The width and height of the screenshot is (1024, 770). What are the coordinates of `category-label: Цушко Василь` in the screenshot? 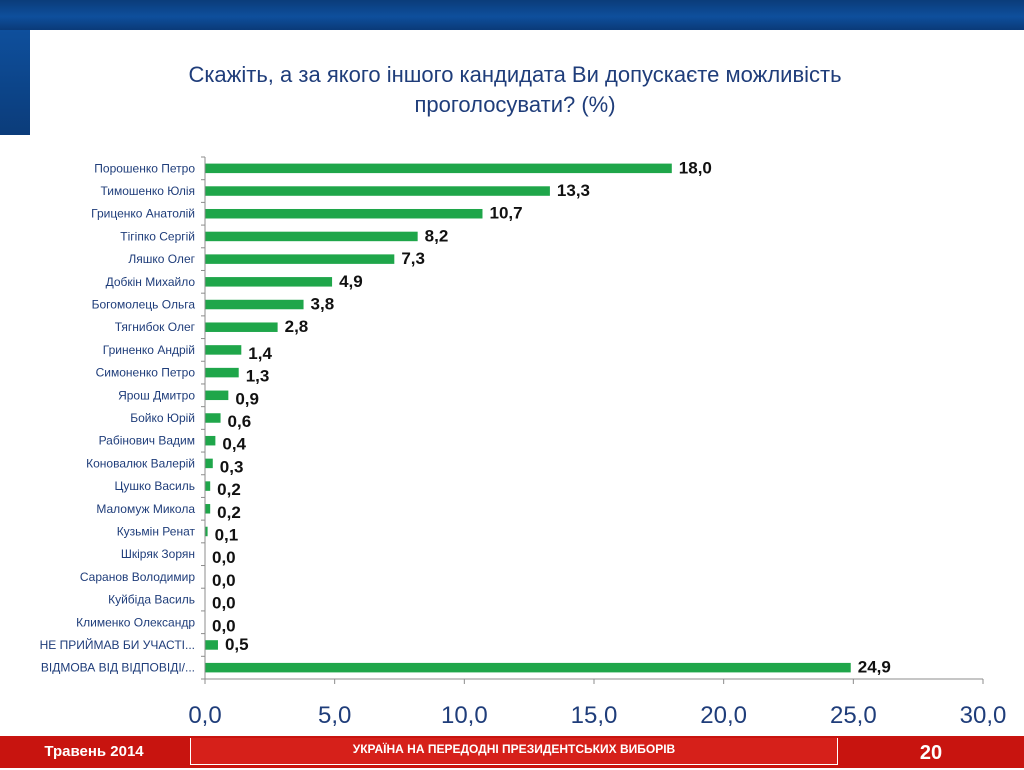 It's located at (154, 486).